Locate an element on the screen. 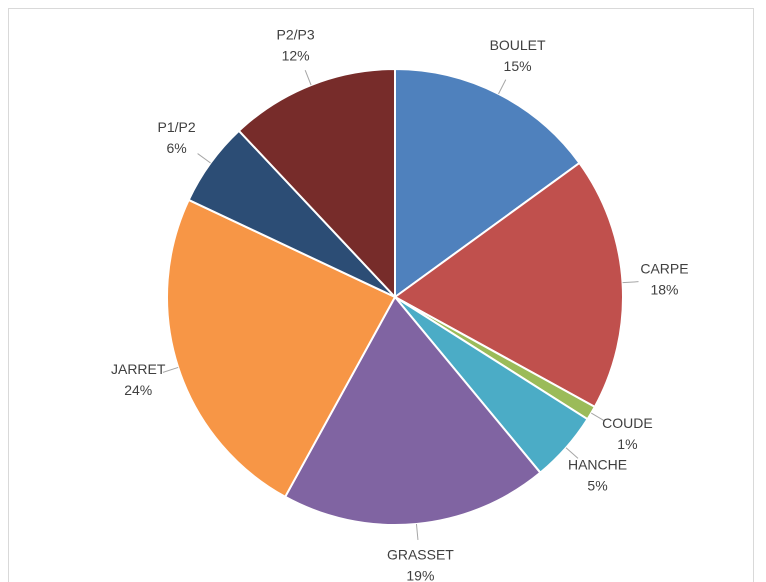 The image size is (766, 582). category-label: CARPE is located at coordinates (664, 269).